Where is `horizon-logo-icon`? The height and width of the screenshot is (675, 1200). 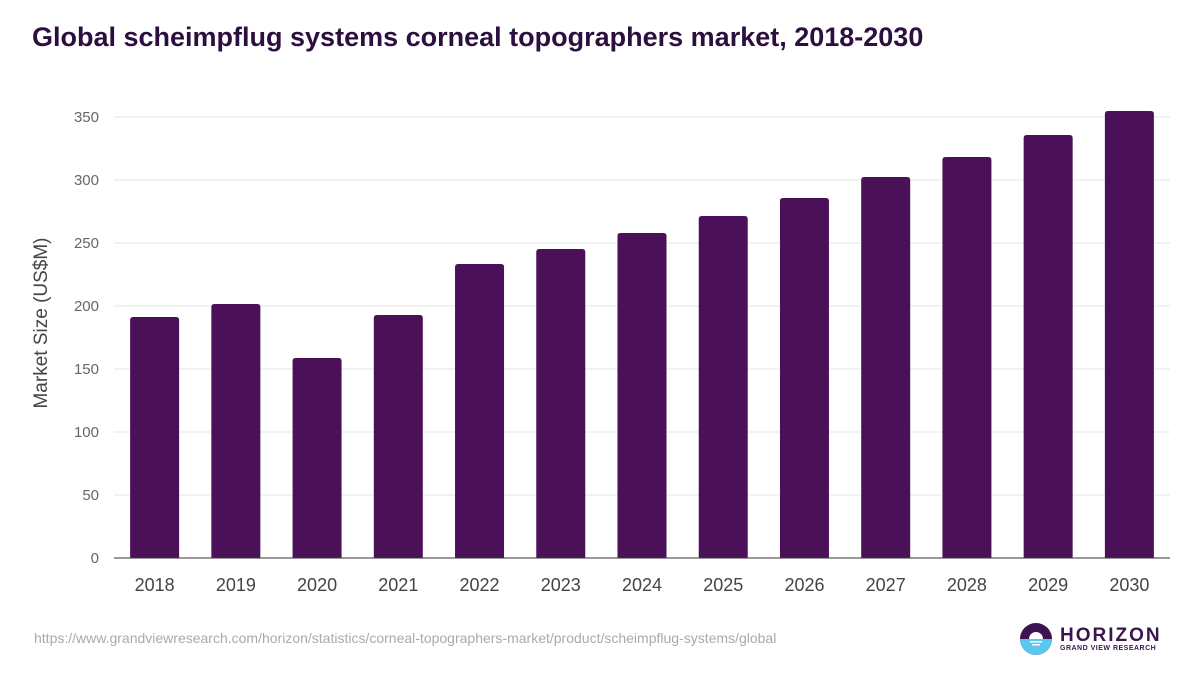 horizon-logo-icon is located at coordinates (1036, 639).